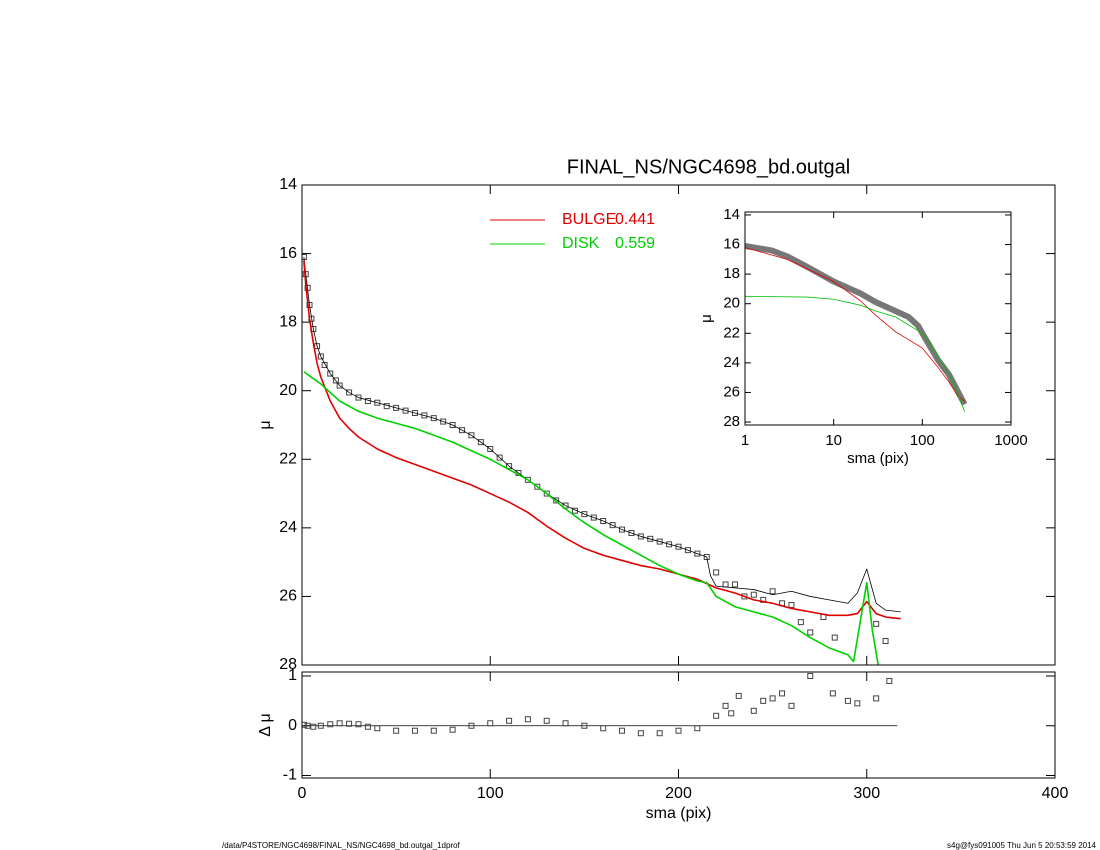 The image size is (1100, 850). What do you see at coordinates (292, 675) in the screenshot?
I see `y-tick-label: 1` at bounding box center [292, 675].